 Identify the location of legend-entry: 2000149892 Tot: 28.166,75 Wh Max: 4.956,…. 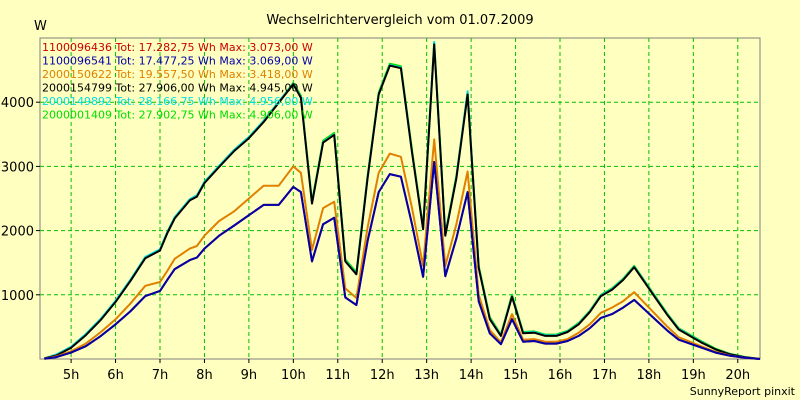
(177, 101).